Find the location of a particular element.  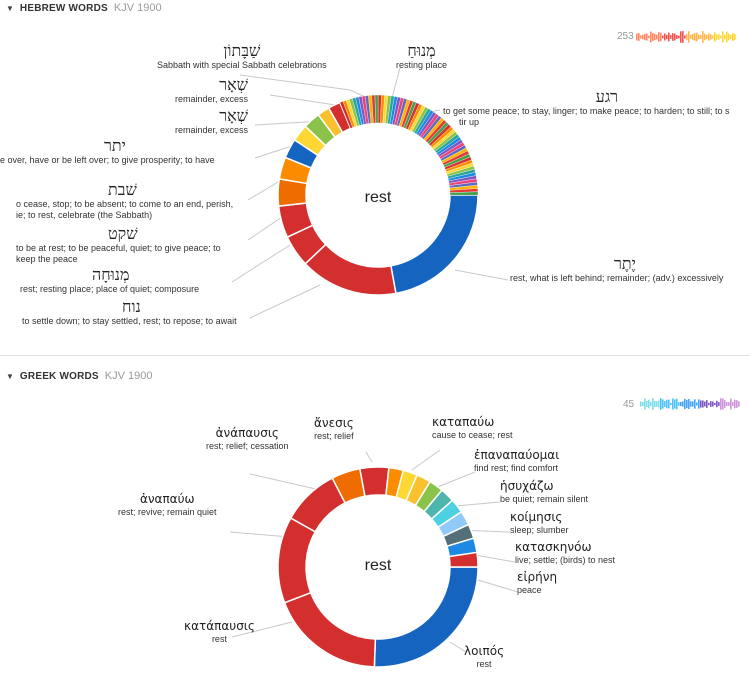

greek-leader-lines is located at coordinates (374, 551).